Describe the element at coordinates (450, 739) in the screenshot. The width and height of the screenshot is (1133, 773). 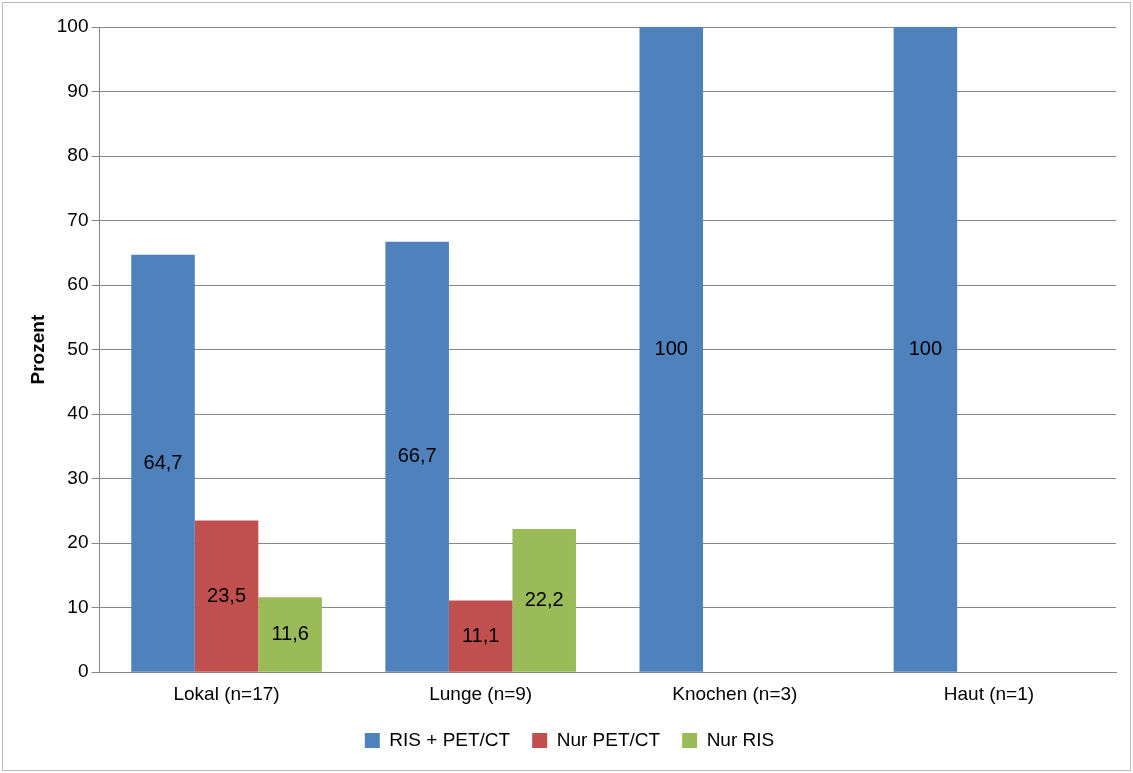
I see `legend-label: RIS + PET/CT` at that location.